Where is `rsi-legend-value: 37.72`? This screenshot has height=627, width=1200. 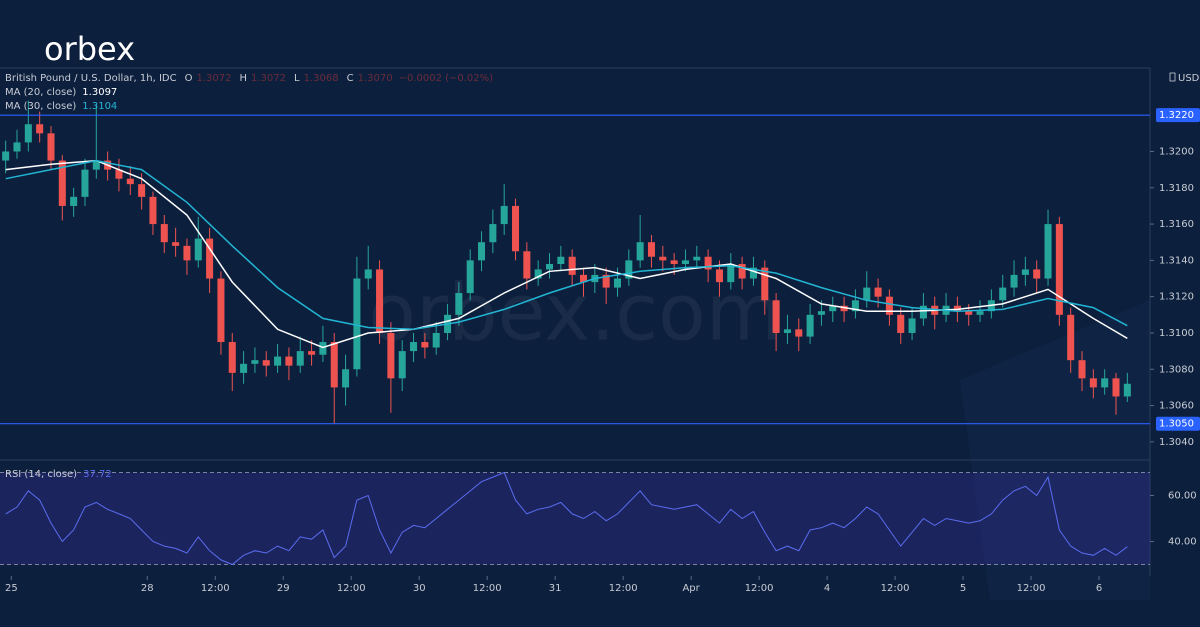 rsi-legend-value: 37.72 is located at coordinates (97, 474).